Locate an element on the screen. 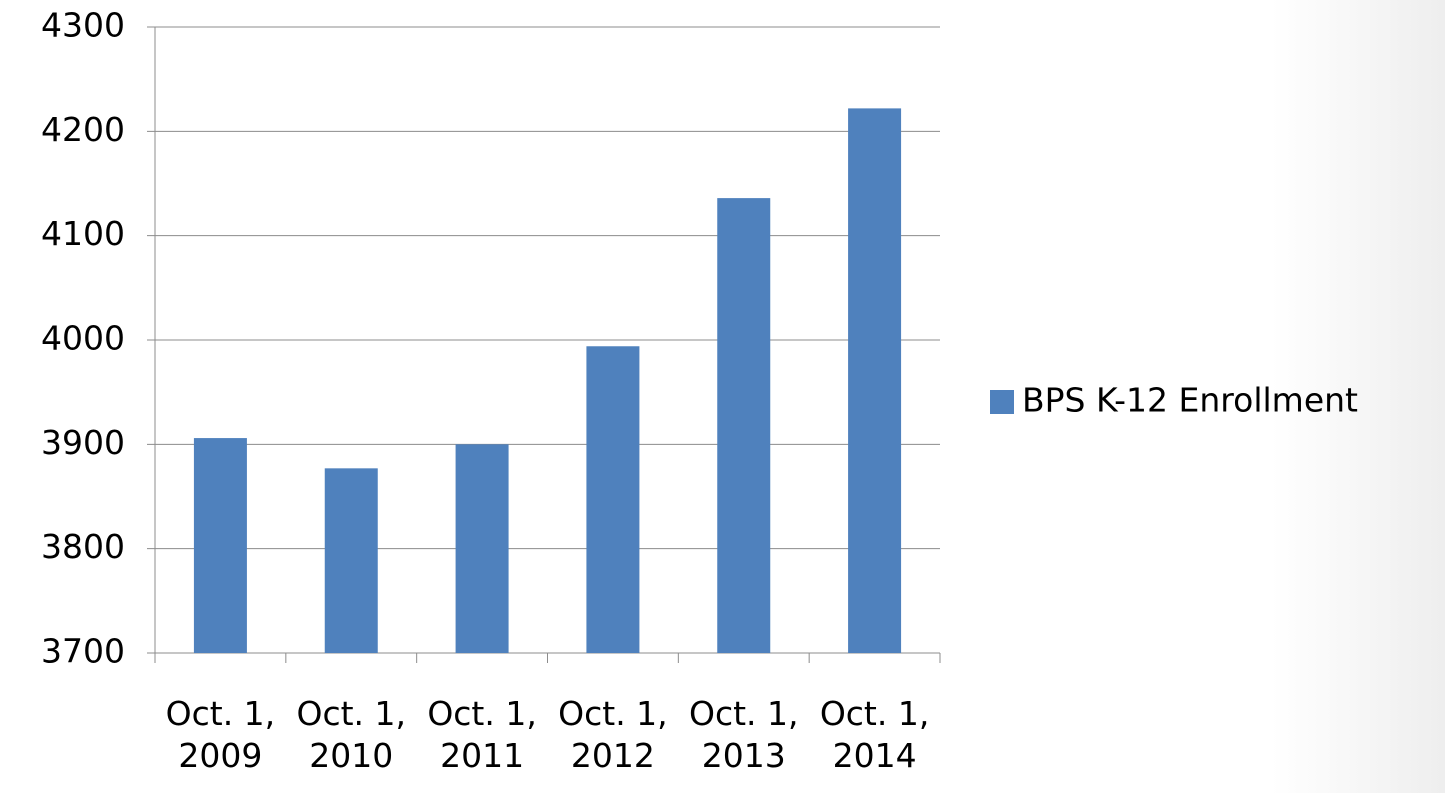 This screenshot has width=1445, height=793. y-tick-label: 4200 is located at coordinates (83, 129).